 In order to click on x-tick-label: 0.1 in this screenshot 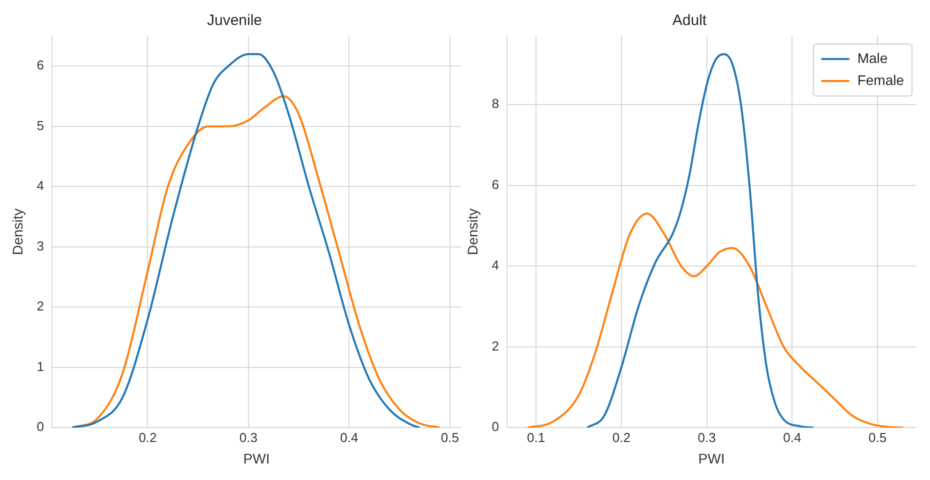, I will do `click(536, 437)`.